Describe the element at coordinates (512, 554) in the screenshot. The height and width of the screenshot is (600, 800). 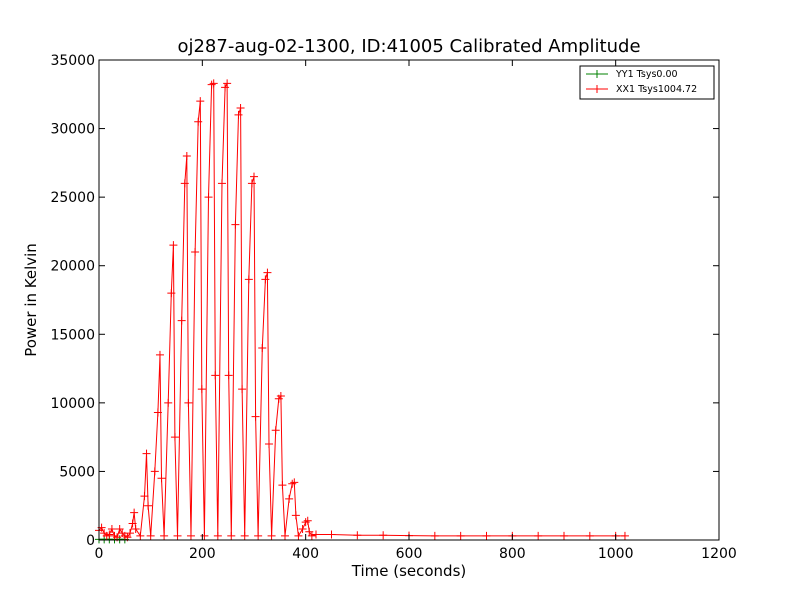
I see `x-tick-label: 800` at that location.